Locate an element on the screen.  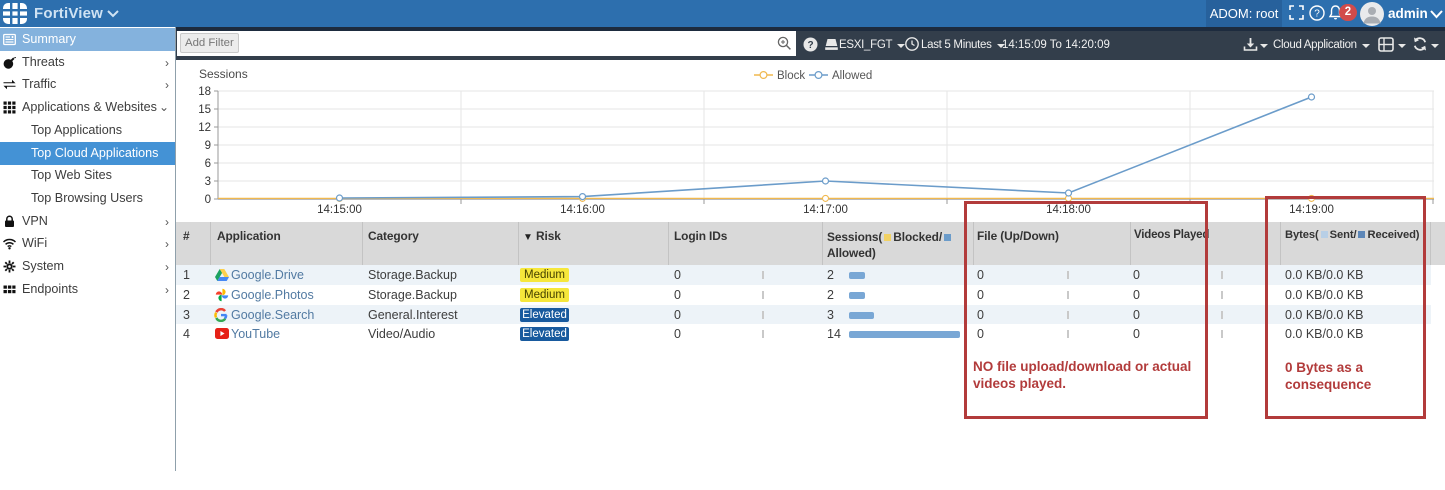
svg-text: Sessions is located at coordinates (223, 74).